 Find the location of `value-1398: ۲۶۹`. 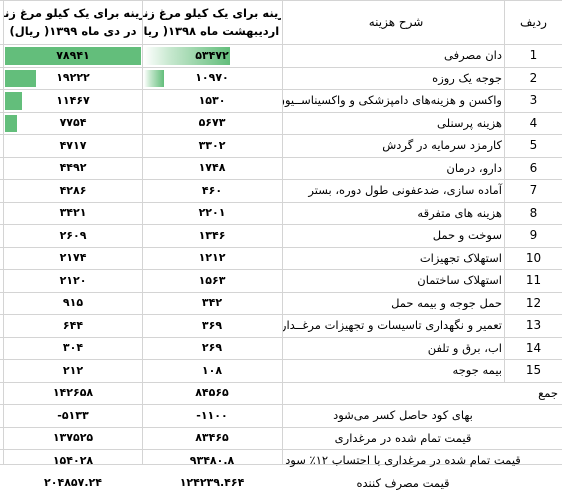

value-1398: ۲۶۹ is located at coordinates (212, 348).